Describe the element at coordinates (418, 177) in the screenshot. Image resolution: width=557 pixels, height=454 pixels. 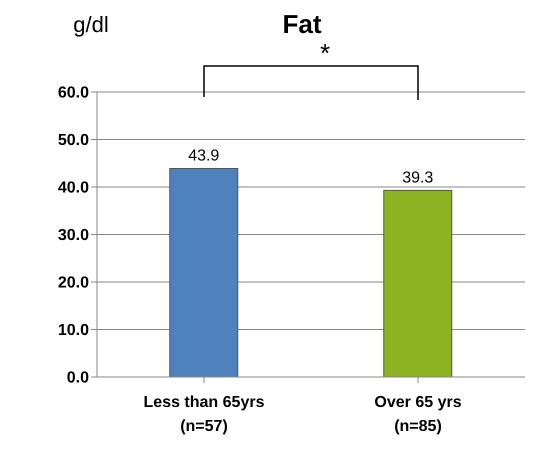
I see `data-label: 39.3` at that location.